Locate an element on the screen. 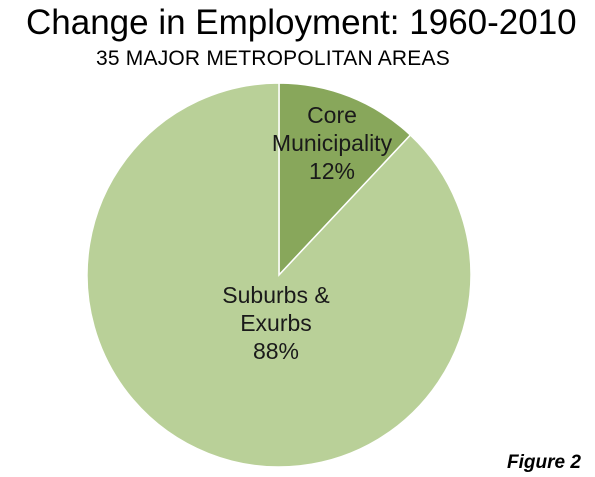  slice-label-2-line-2: Exurbs is located at coordinates (276, 323).